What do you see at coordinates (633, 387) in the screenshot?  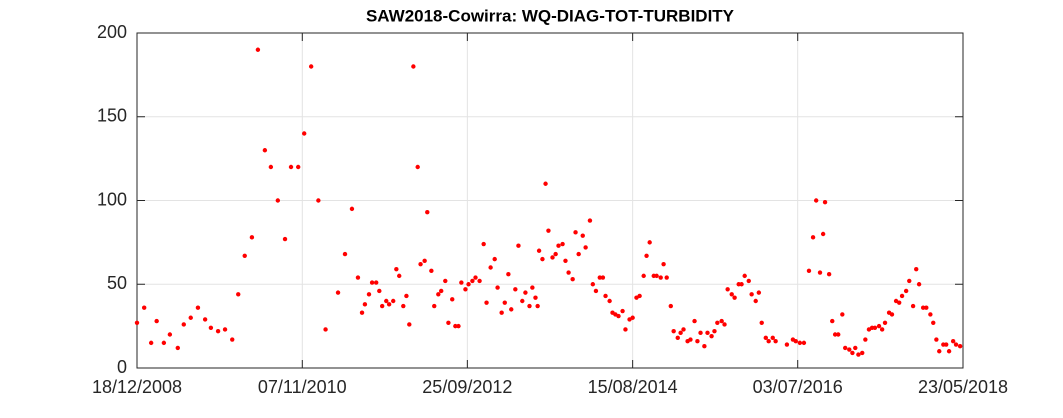 I see `x-tick-label: 15/08/2014` at bounding box center [633, 387].